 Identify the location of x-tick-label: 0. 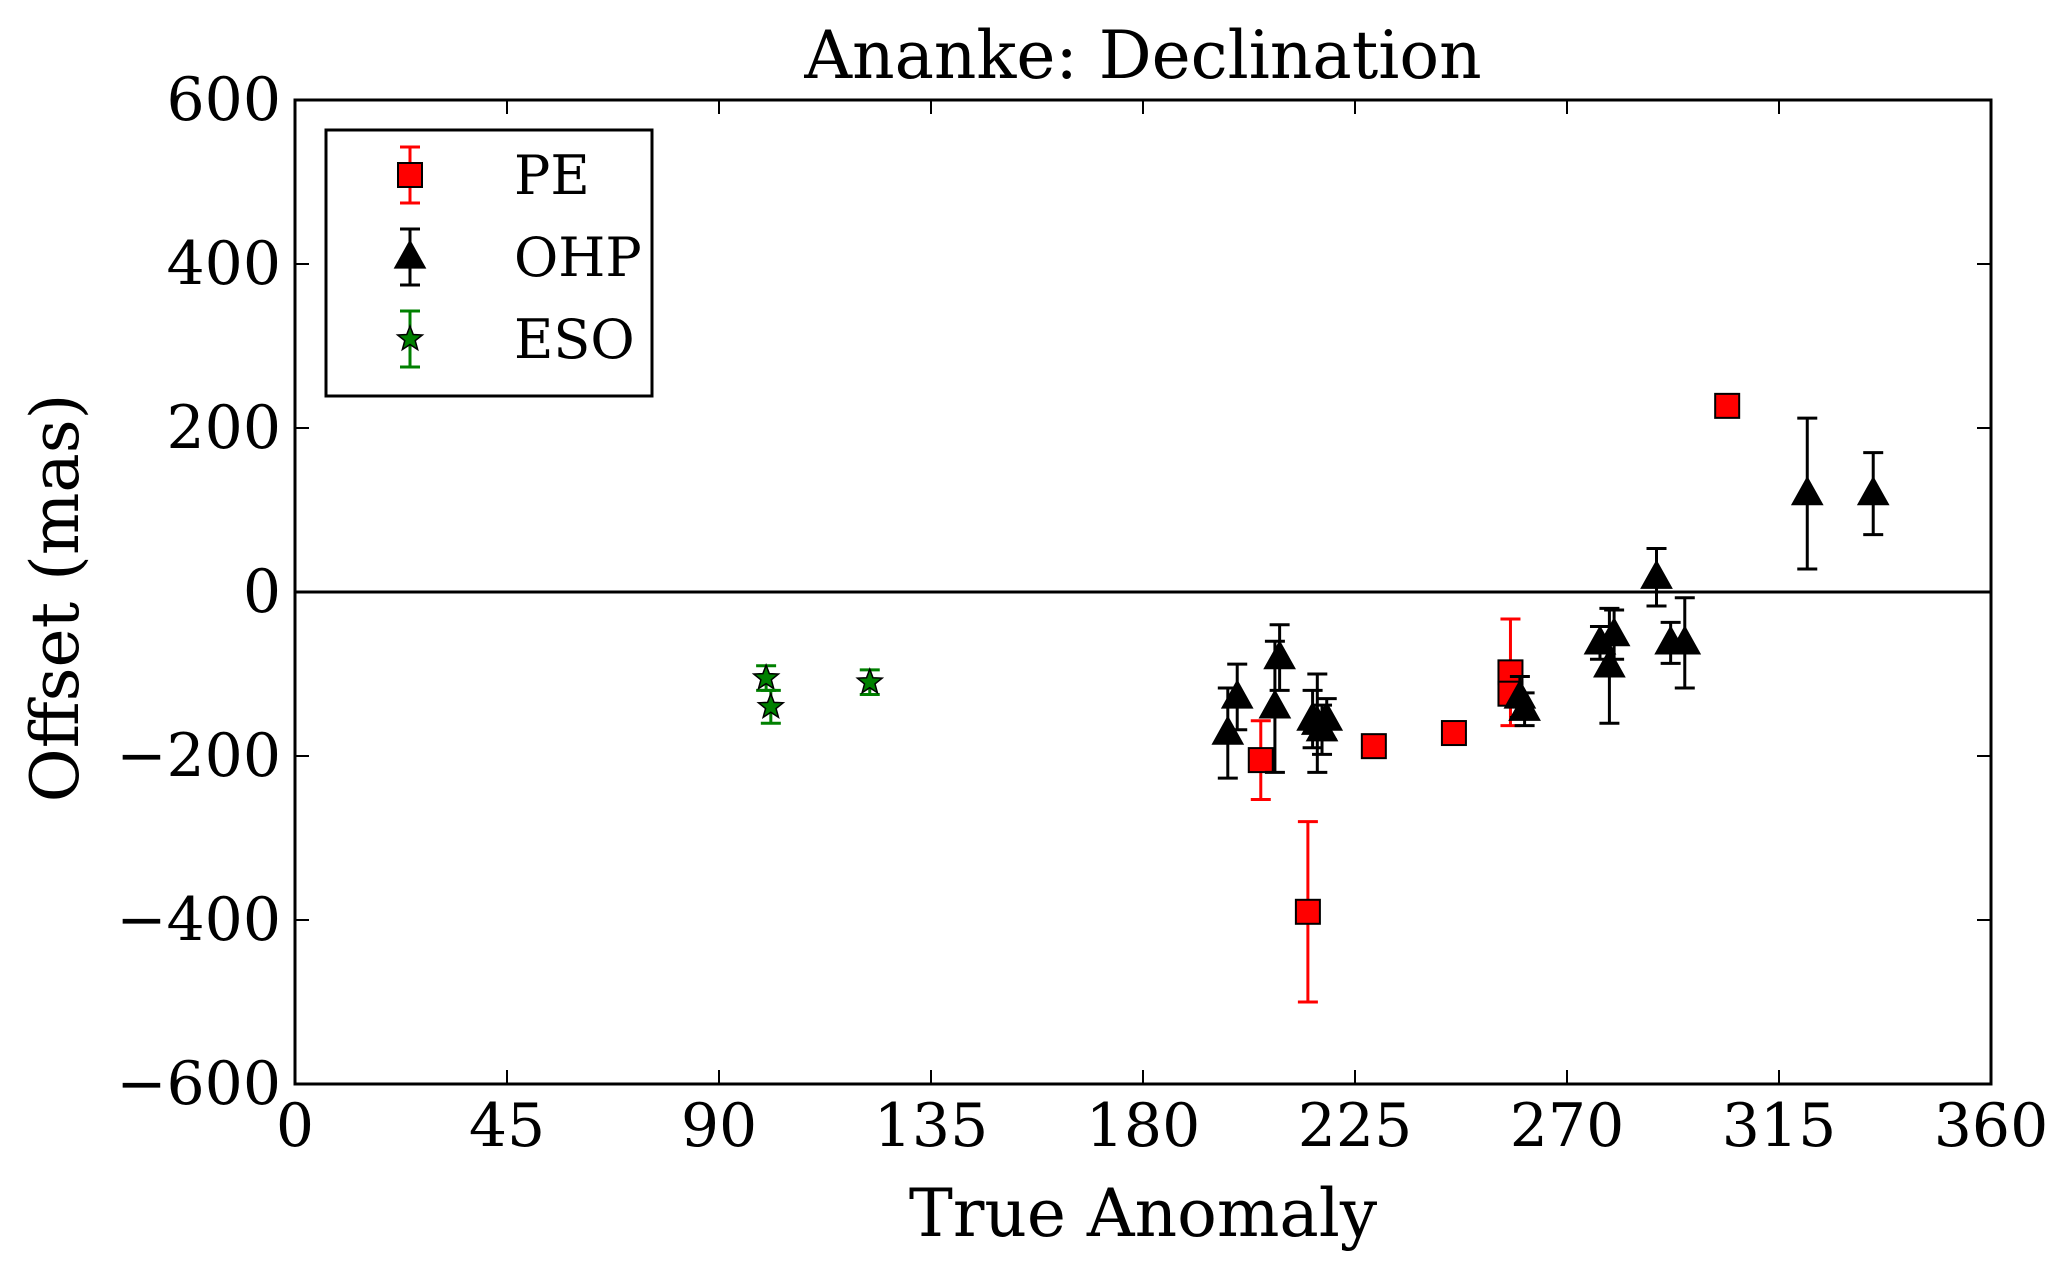
(295, 1126).